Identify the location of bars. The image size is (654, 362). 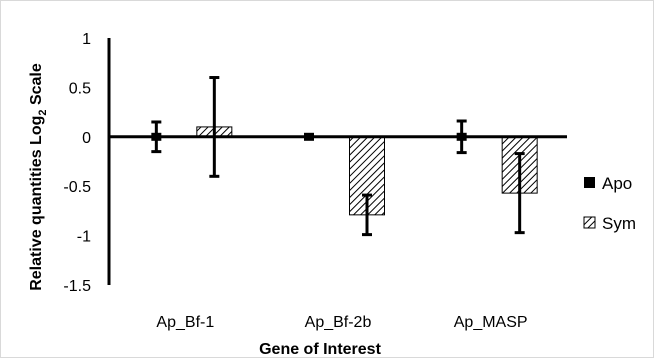
(344, 171).